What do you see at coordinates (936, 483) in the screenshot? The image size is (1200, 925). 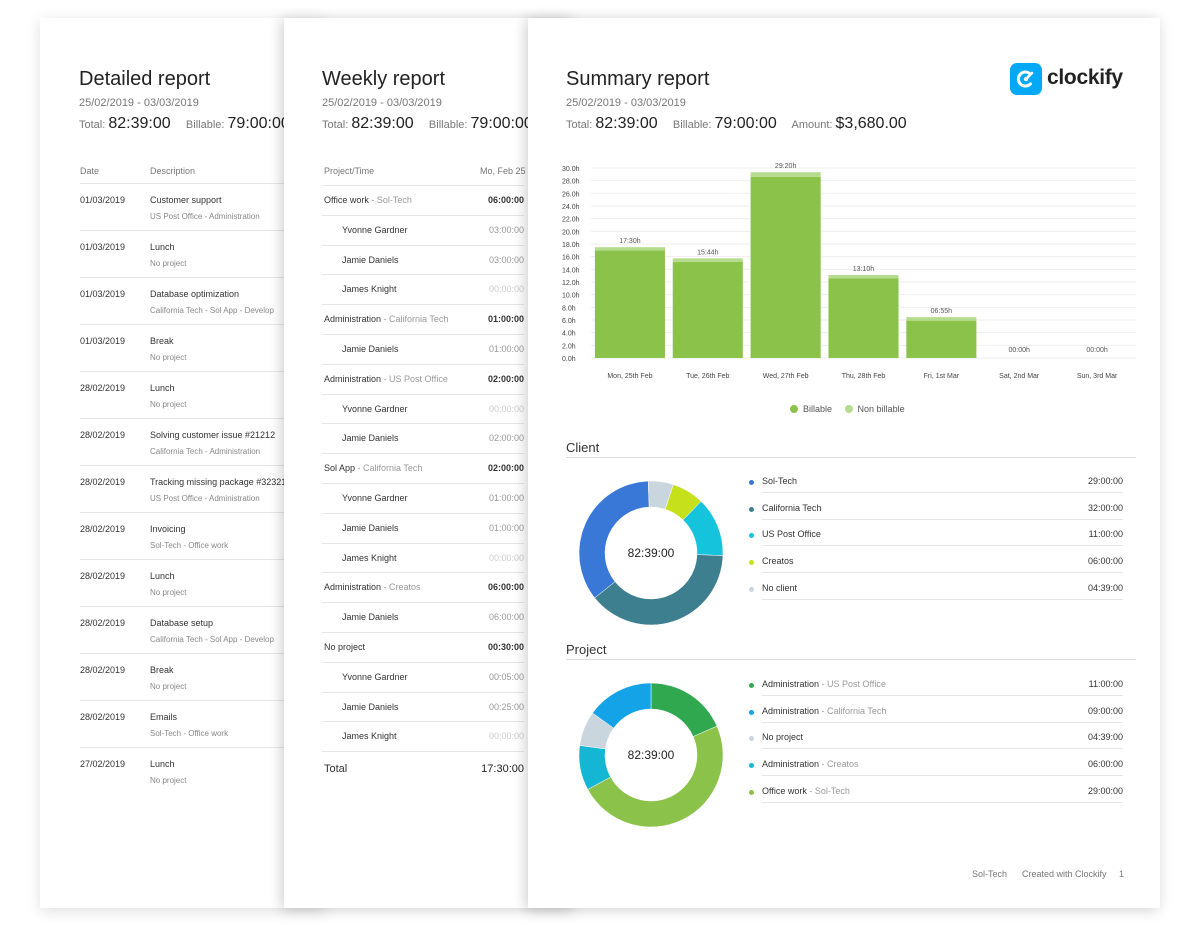 I see `legend-row: Sol-Tech 29:00:00` at bounding box center [936, 483].